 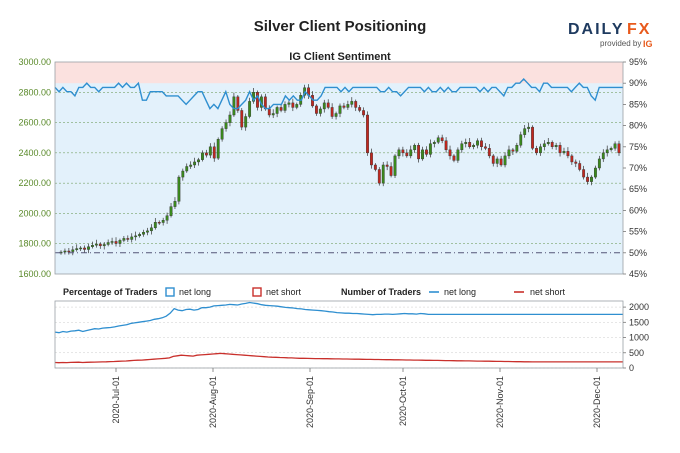 What do you see at coordinates (638, 168) in the screenshot?
I see `percent-tick-label: 70%` at bounding box center [638, 168].